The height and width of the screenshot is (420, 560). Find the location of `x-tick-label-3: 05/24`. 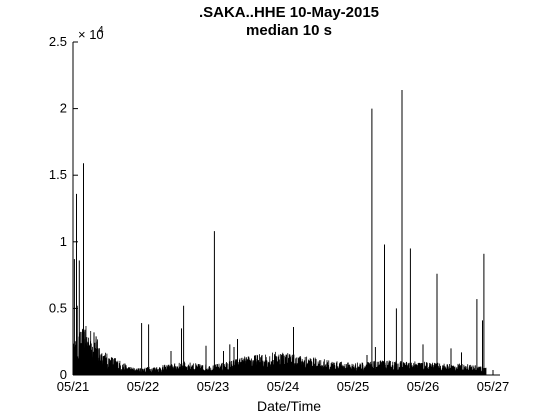

x-tick-label-3: 05/24 is located at coordinates (283, 386).